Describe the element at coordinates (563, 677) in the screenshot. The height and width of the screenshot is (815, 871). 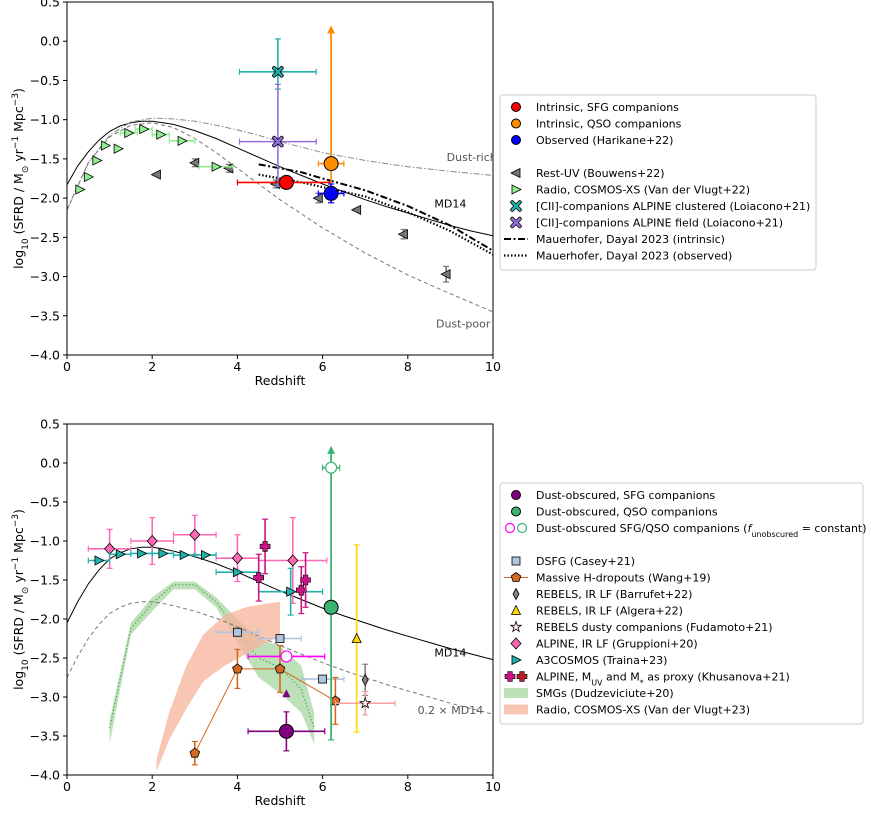
I see `legend-label-part: ALPINE, M` at that location.